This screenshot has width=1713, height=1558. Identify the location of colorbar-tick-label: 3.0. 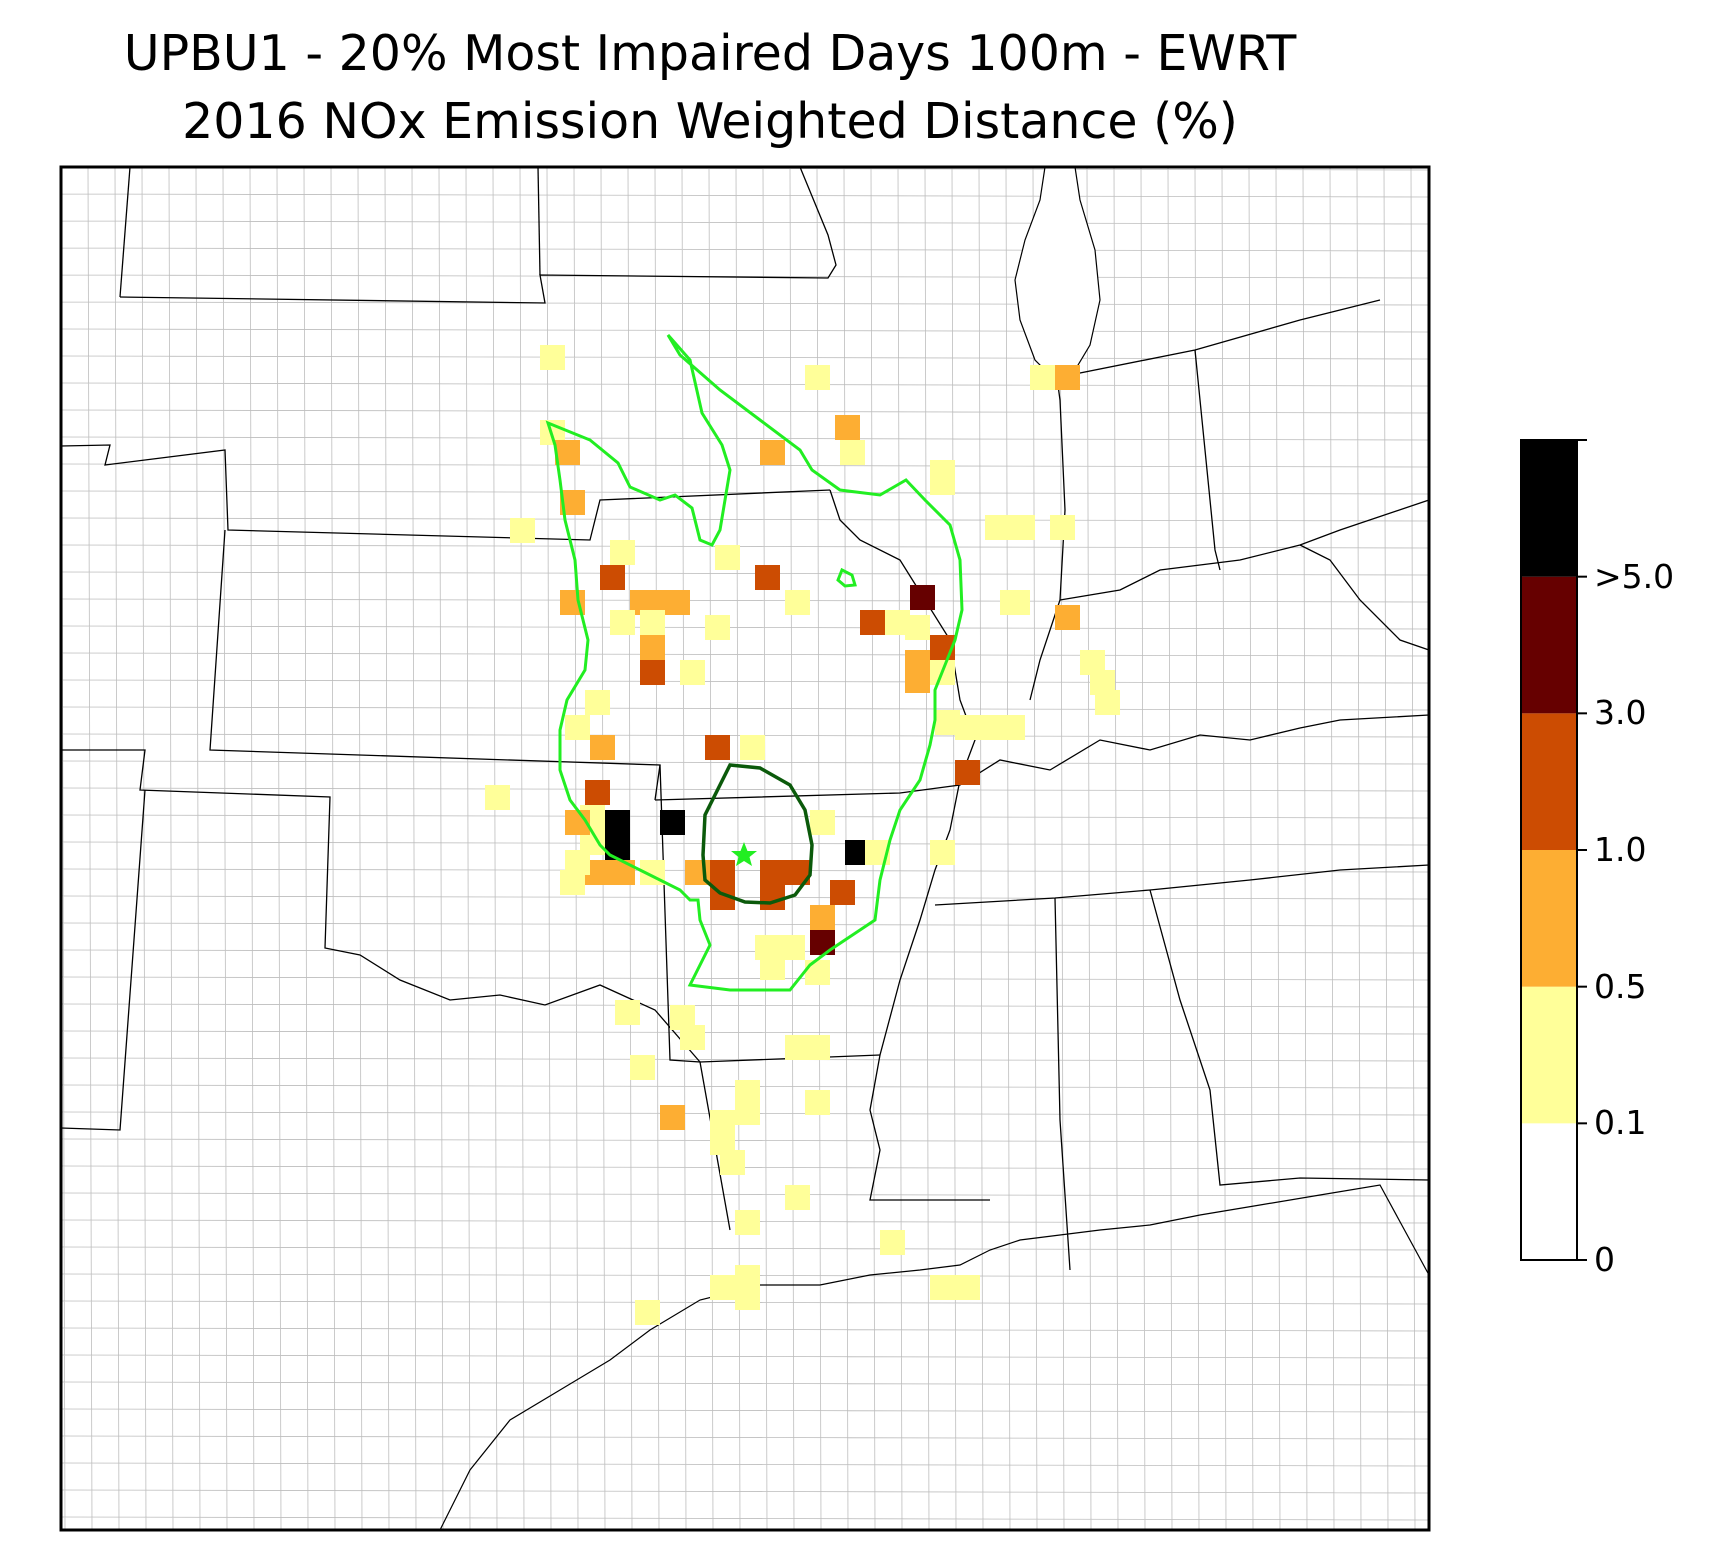
(1620, 713).